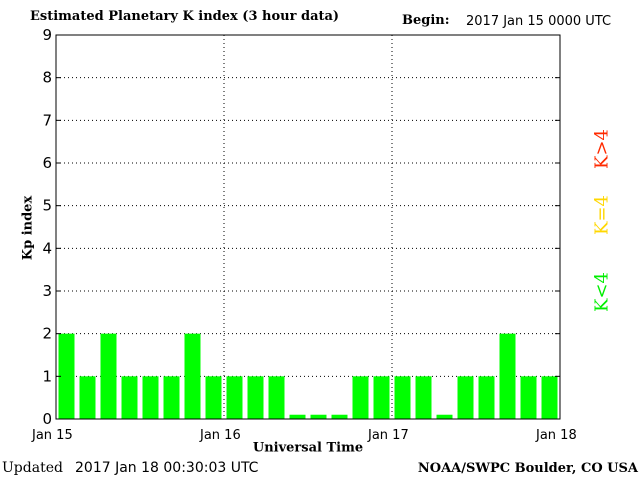 This screenshot has width=640, height=480. I want to click on y-tick-label: 1, so click(47, 376).